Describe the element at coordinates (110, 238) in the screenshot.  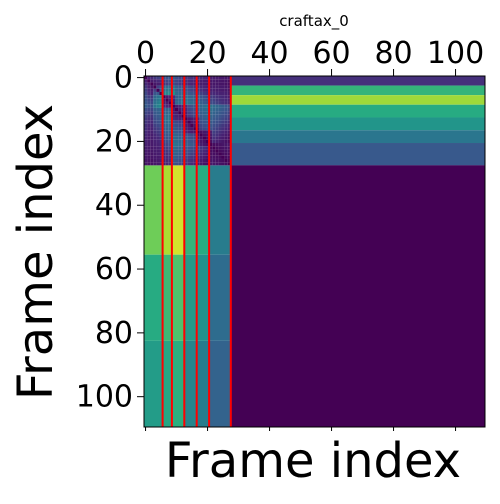
I see `y-axis-ticks: 0 20 40 60 80 100` at that location.